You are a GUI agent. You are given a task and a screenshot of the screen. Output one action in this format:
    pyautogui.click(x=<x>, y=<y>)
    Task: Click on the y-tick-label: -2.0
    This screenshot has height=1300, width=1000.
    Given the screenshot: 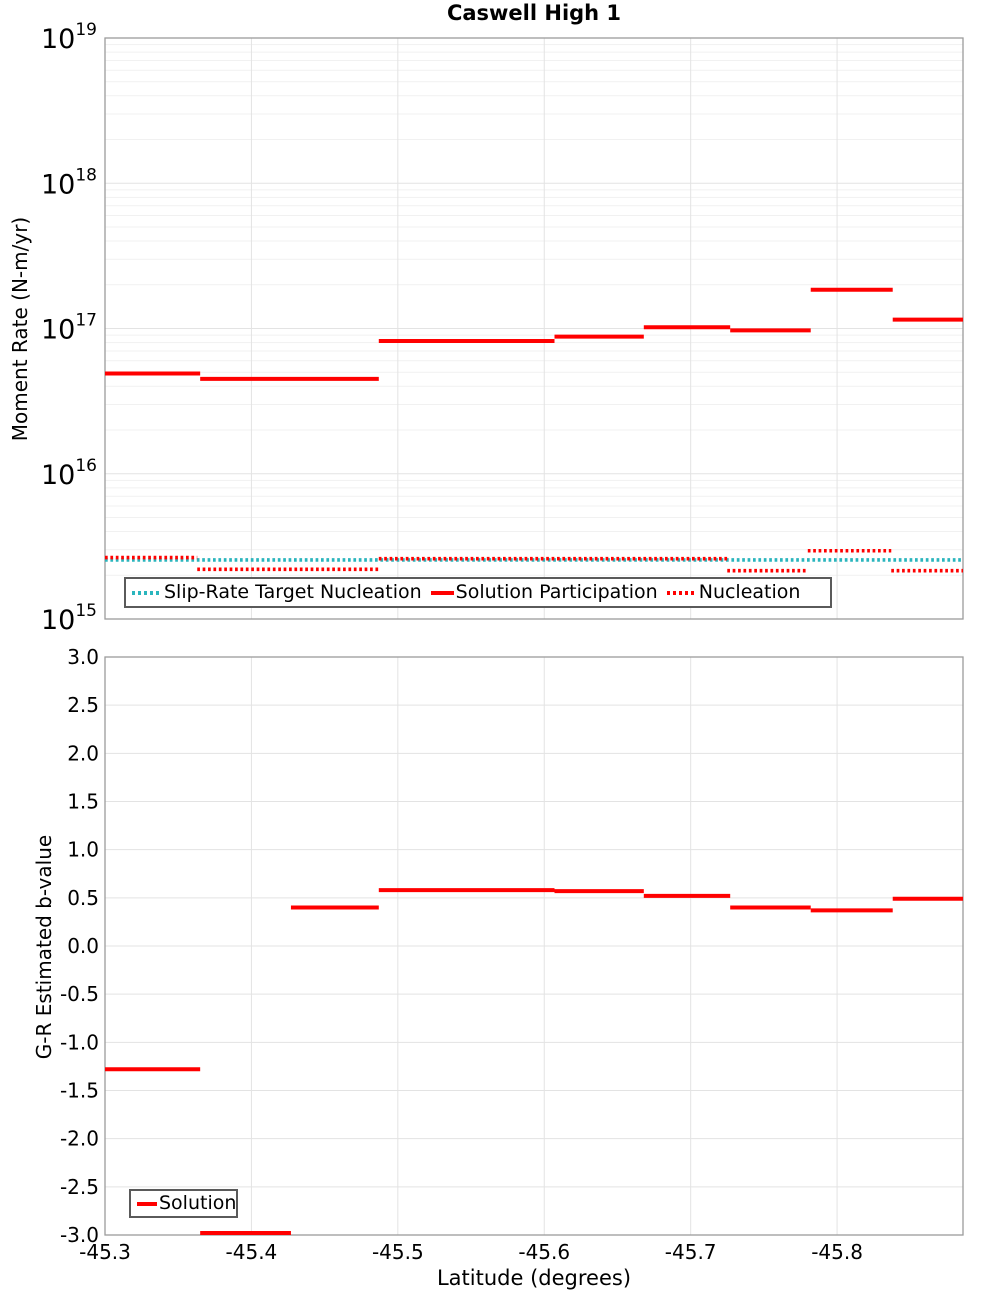 What is the action you would take?
    pyautogui.click(x=79, y=1139)
    